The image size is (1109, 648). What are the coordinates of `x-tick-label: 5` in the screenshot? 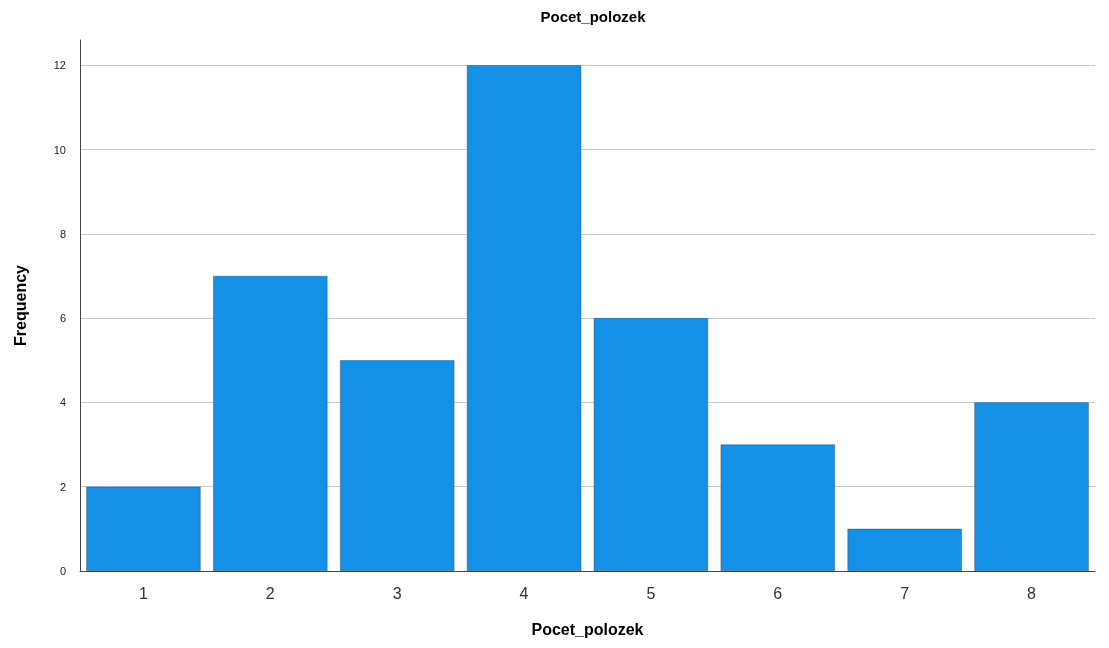 It's located at (651, 593).